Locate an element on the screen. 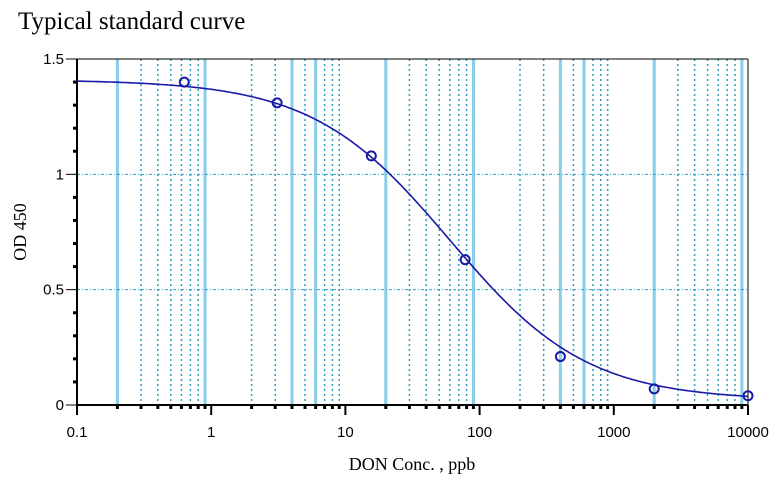  y-axis-title: OD 450 is located at coordinates (20, 232).